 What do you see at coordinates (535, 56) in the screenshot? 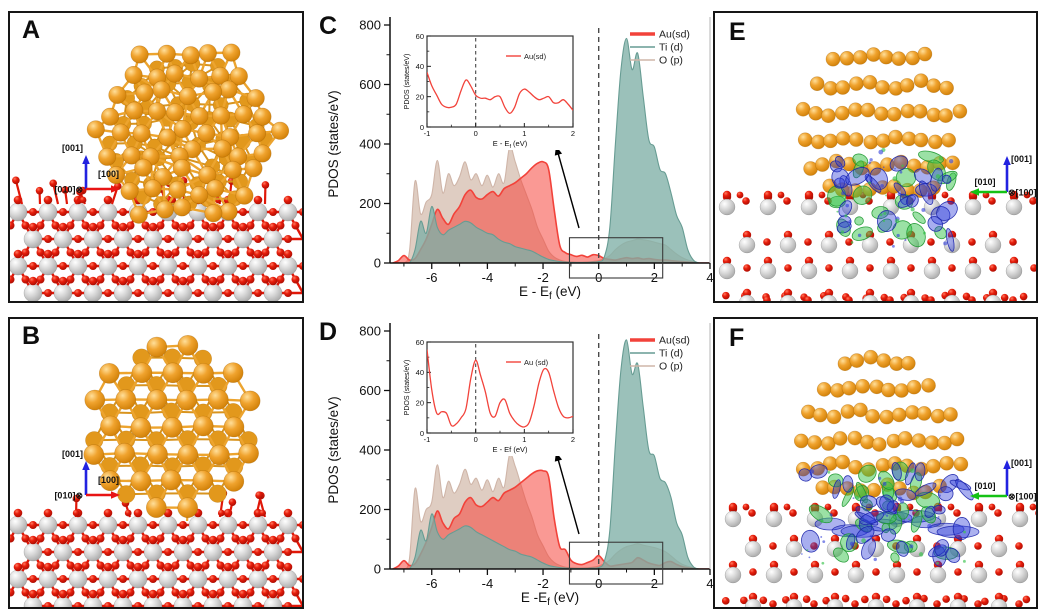
I see `inset-legend-label: Au(sd)` at bounding box center [535, 56].